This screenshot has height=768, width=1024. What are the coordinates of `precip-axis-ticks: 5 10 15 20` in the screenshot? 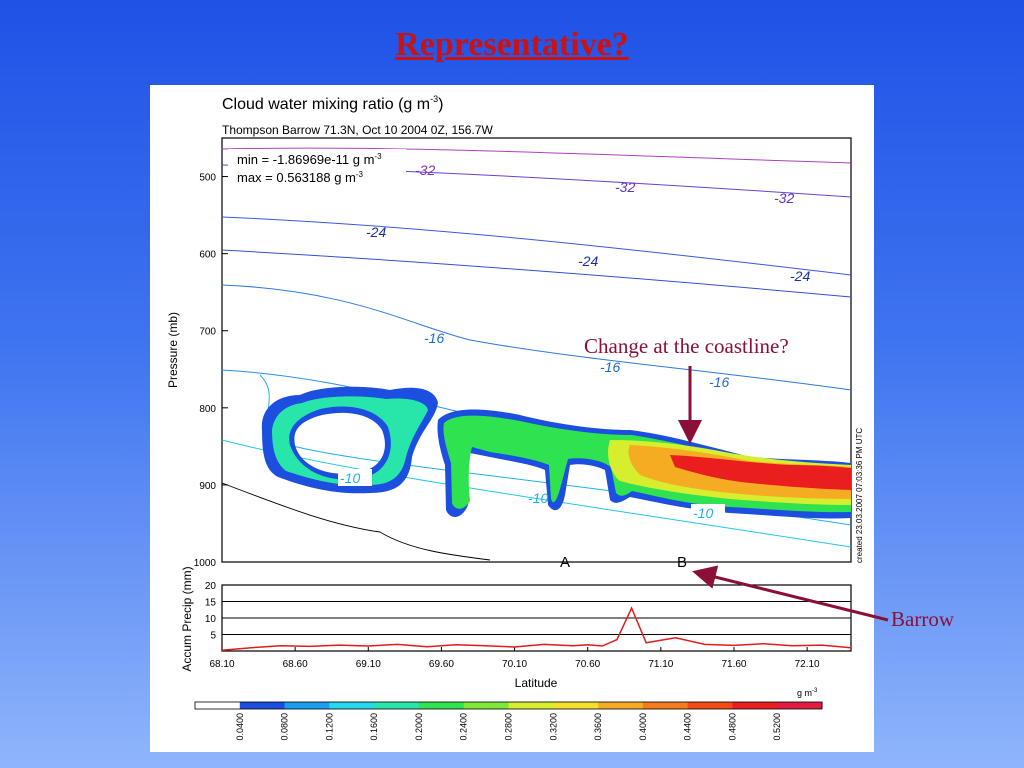 It's located at (211, 611).